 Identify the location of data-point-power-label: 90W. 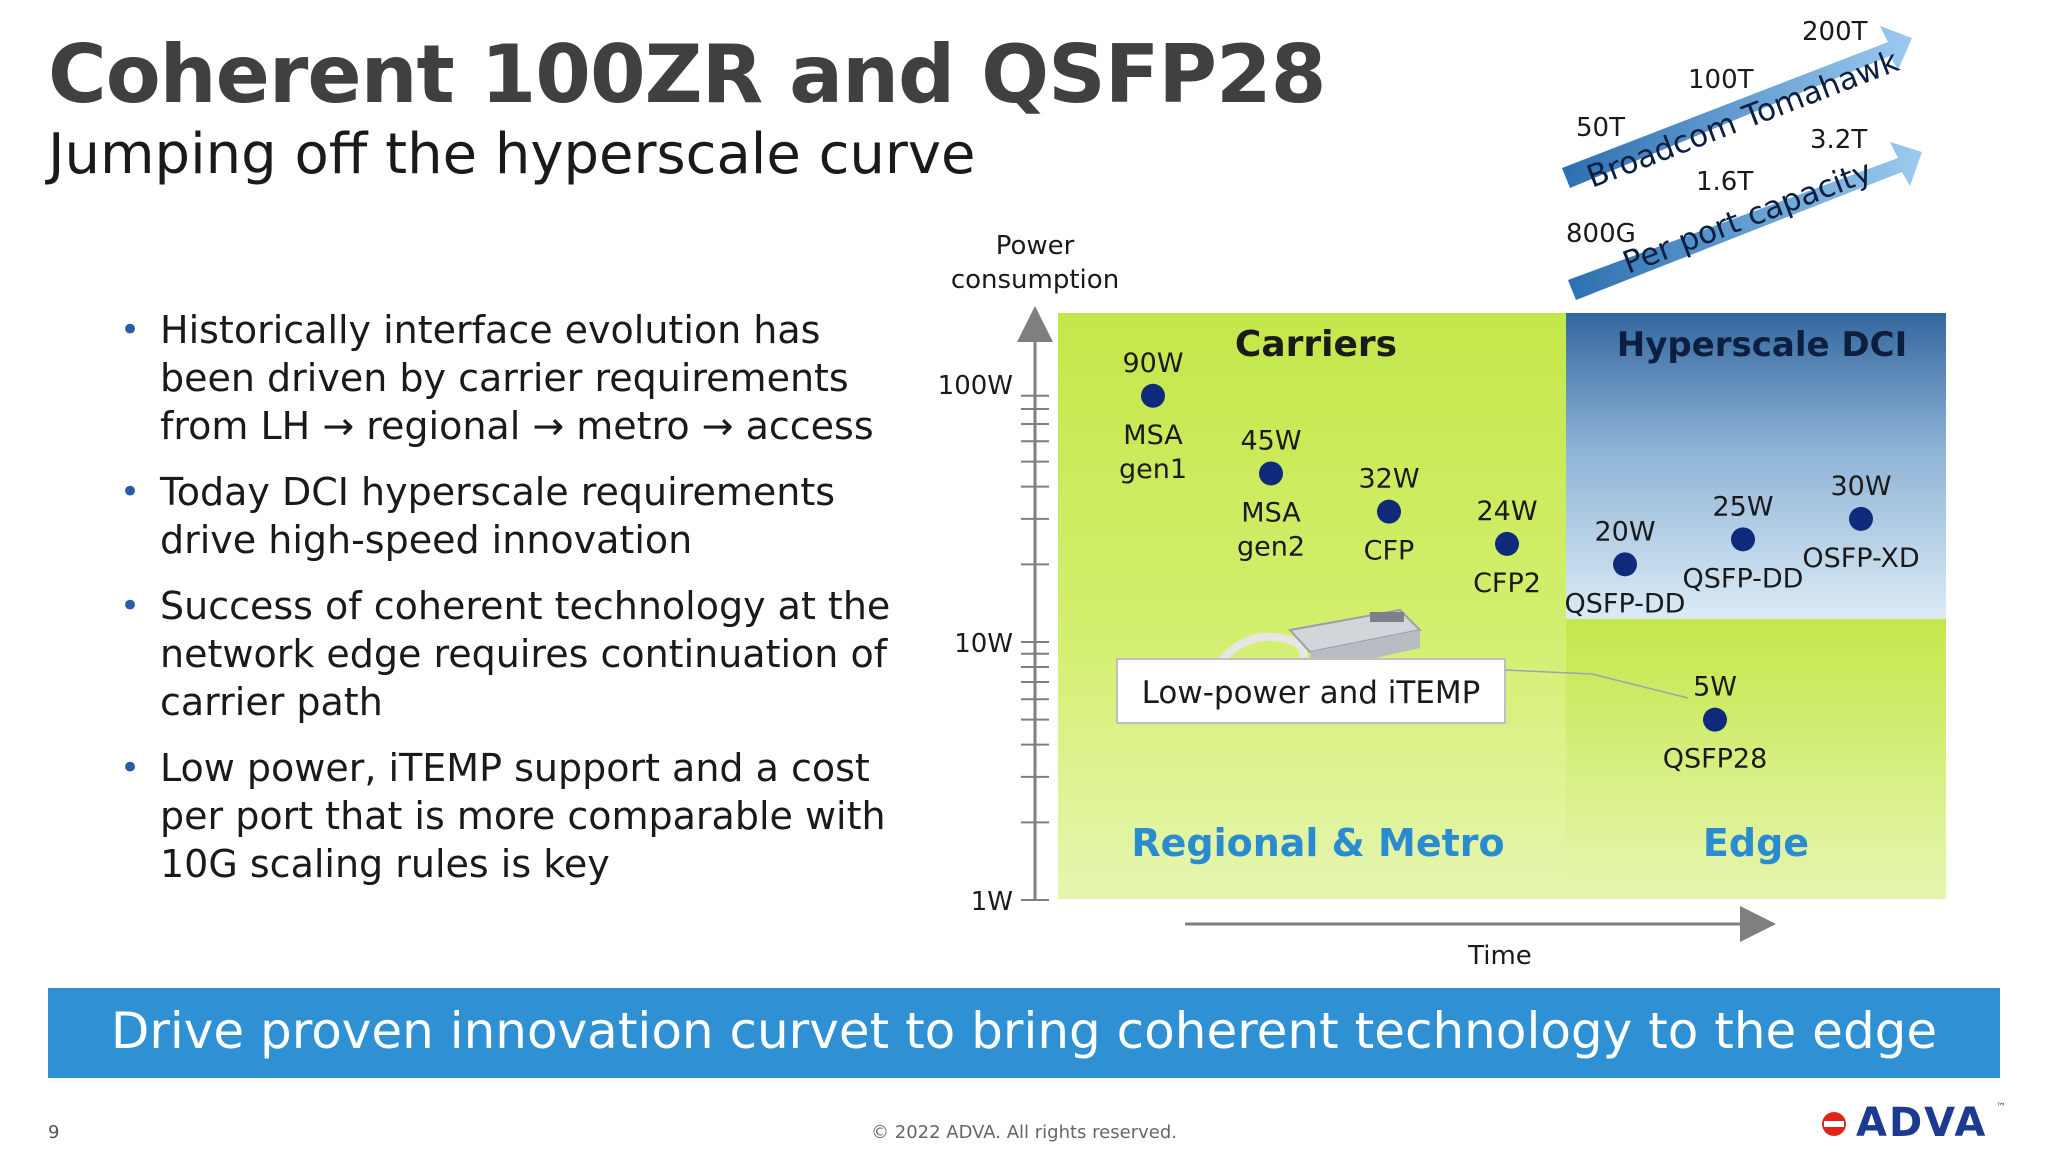
(1152, 363).